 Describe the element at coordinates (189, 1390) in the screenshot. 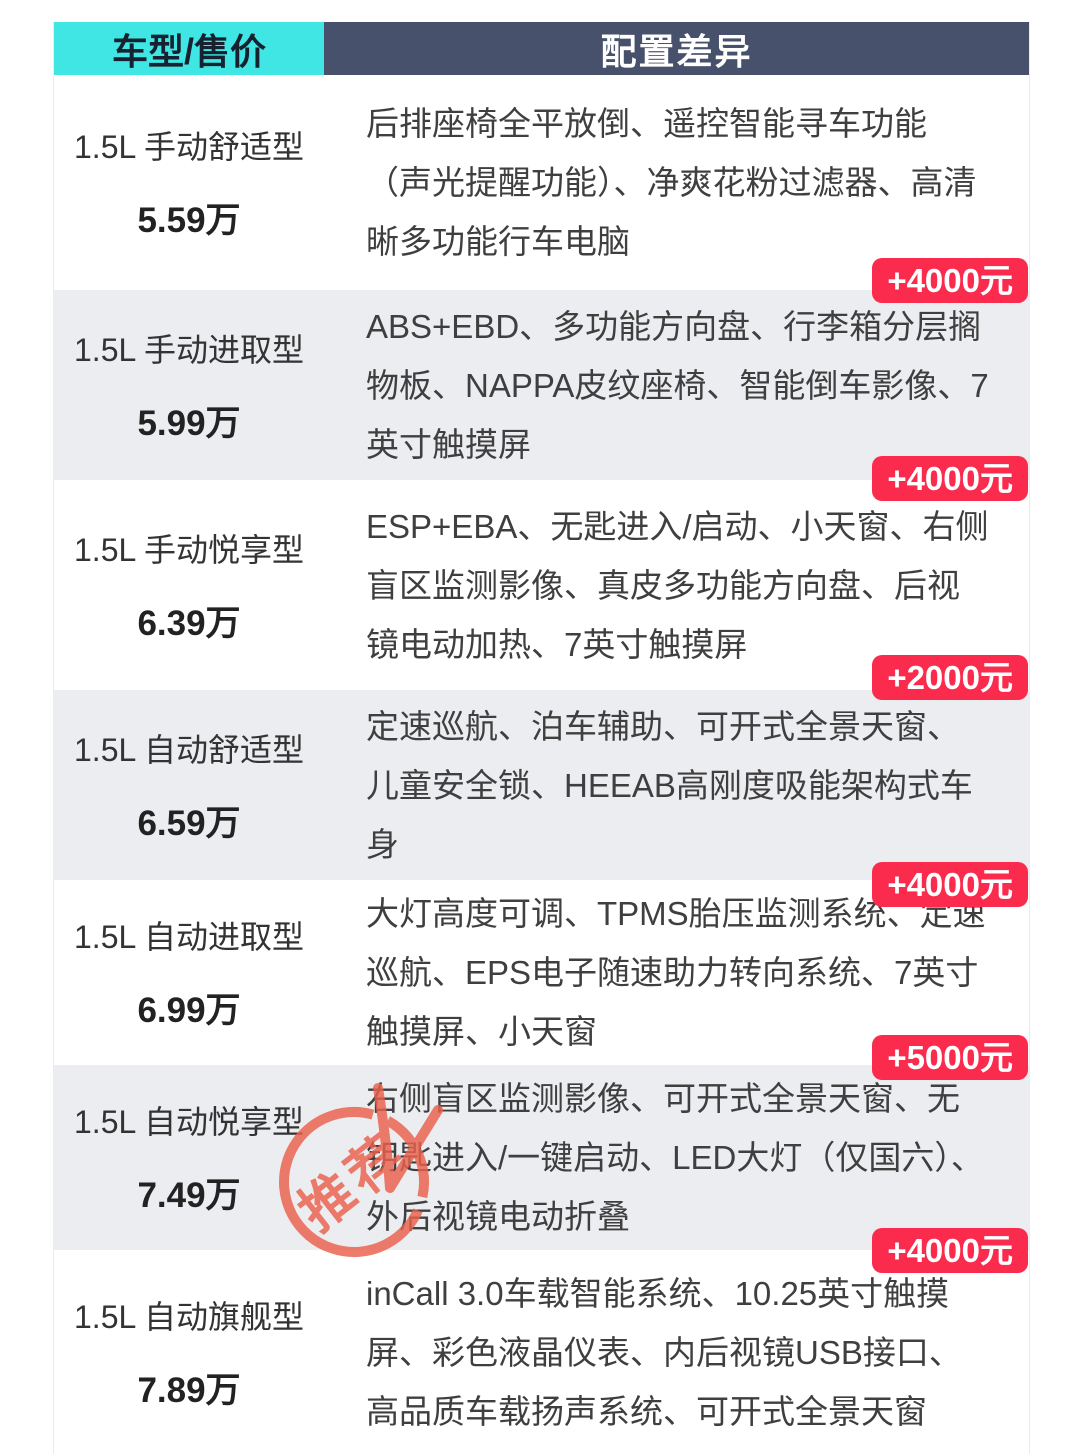

I see `trim-price: 7.89万` at that location.